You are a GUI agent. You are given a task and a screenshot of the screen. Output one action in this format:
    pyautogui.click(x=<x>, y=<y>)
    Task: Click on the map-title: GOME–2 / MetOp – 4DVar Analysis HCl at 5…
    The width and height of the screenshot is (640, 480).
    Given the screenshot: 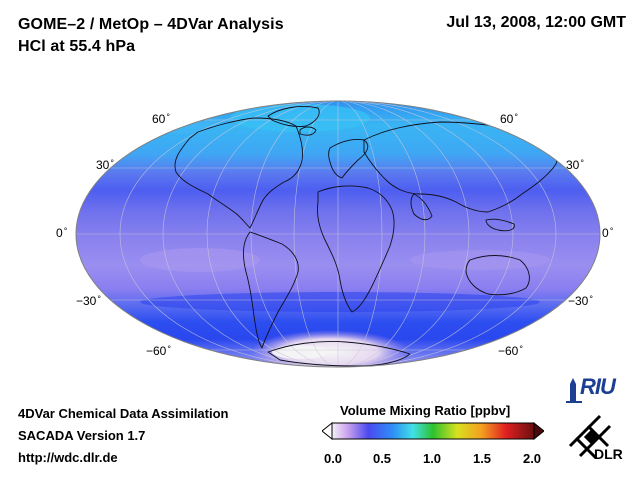 What is the action you would take?
    pyautogui.click(x=151, y=36)
    